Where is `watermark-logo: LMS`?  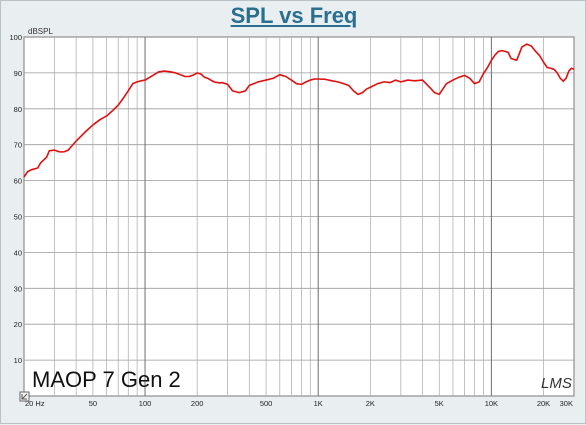 watermark-logo: LMS is located at coordinates (556, 383).